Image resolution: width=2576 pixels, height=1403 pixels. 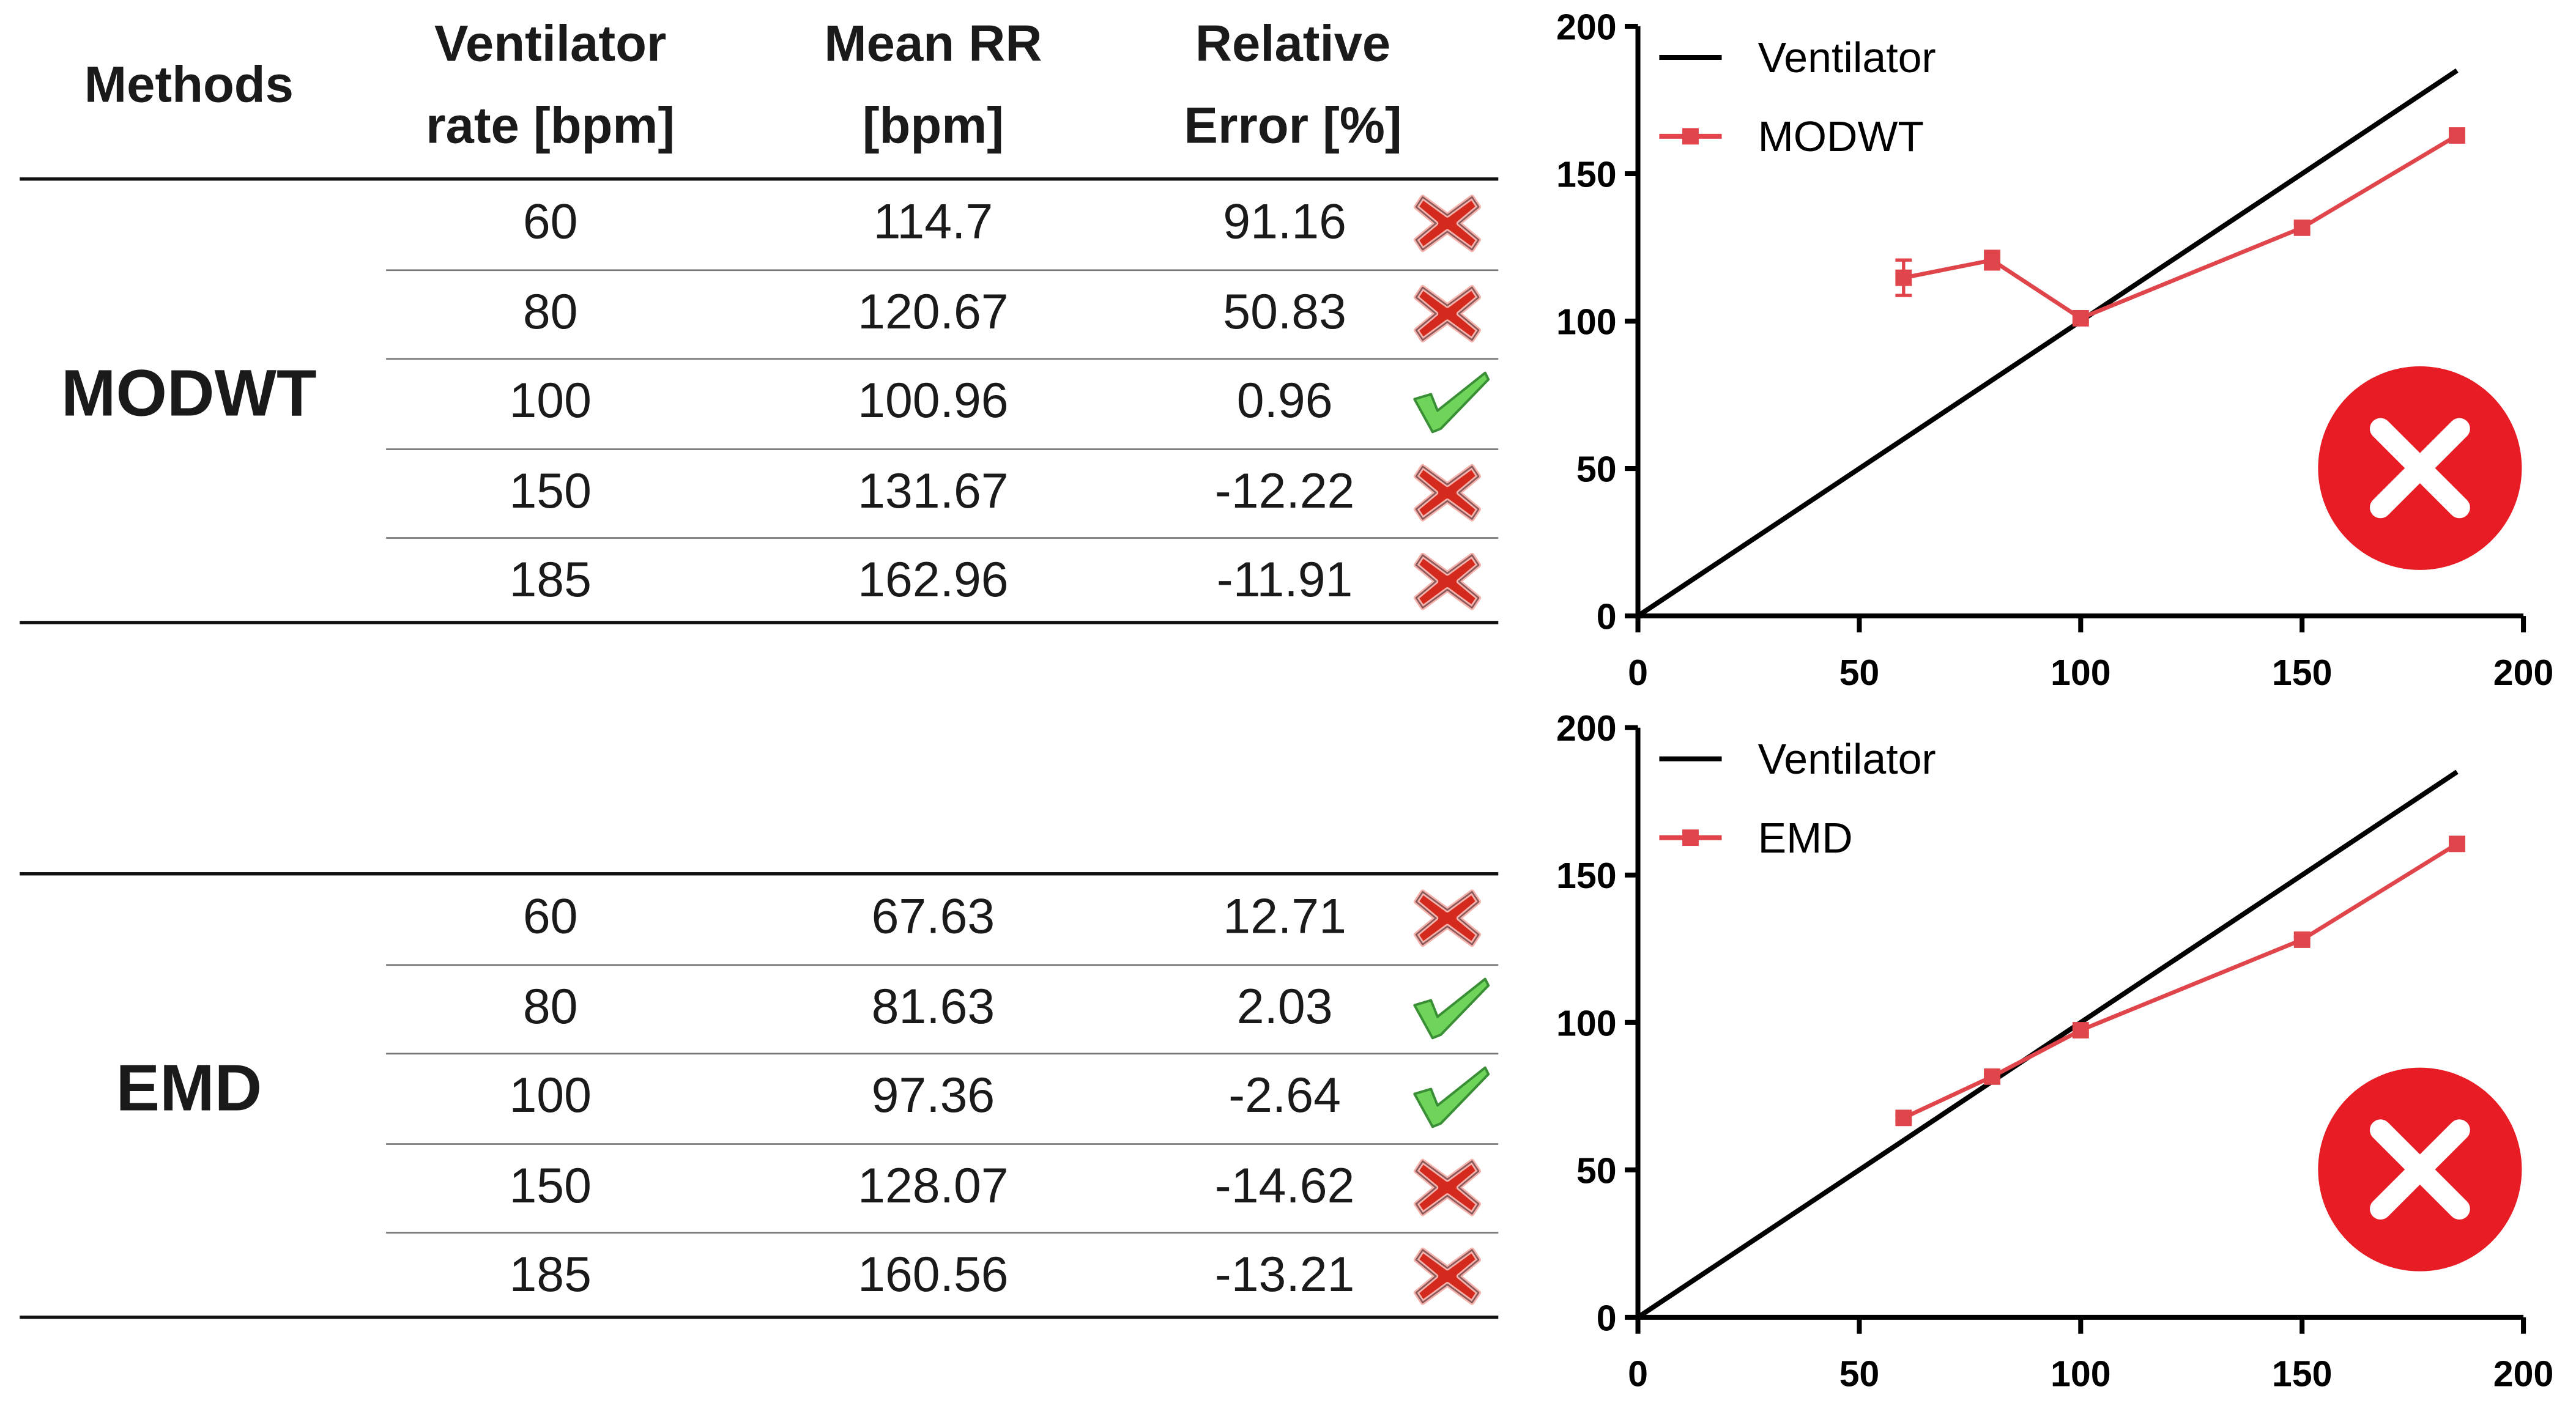 I want to click on header-methods: Methods, so click(x=189, y=85).